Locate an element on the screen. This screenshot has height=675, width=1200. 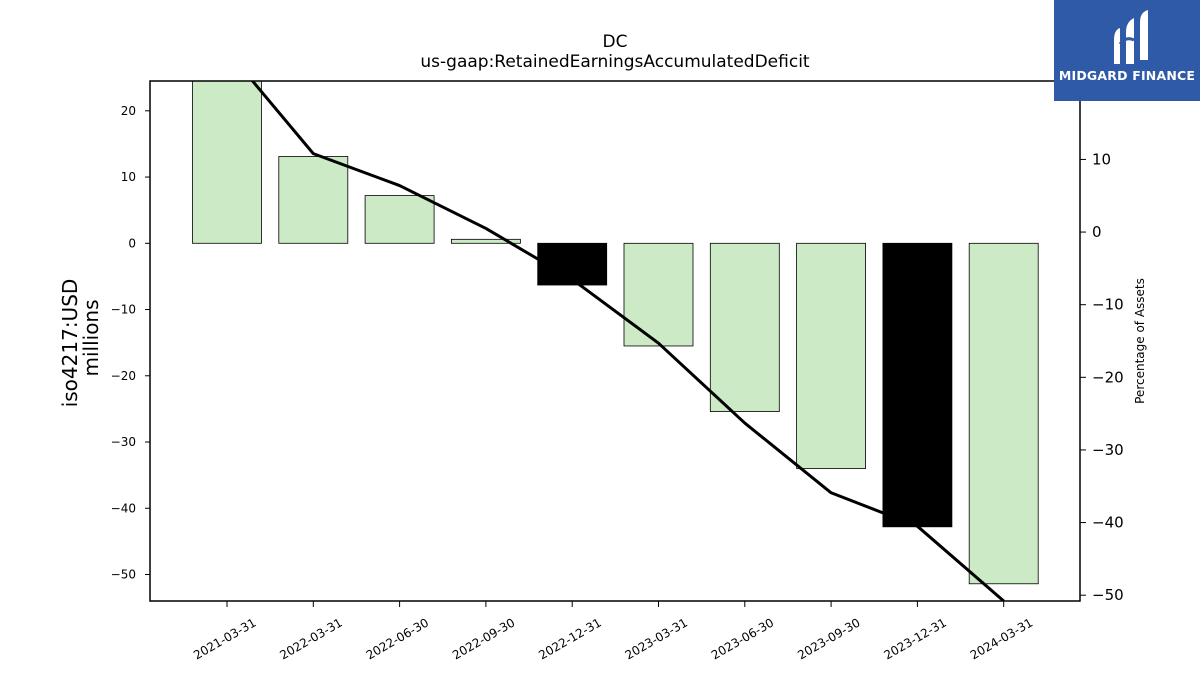
y2-tick-label: 0 is located at coordinates (1097, 232).